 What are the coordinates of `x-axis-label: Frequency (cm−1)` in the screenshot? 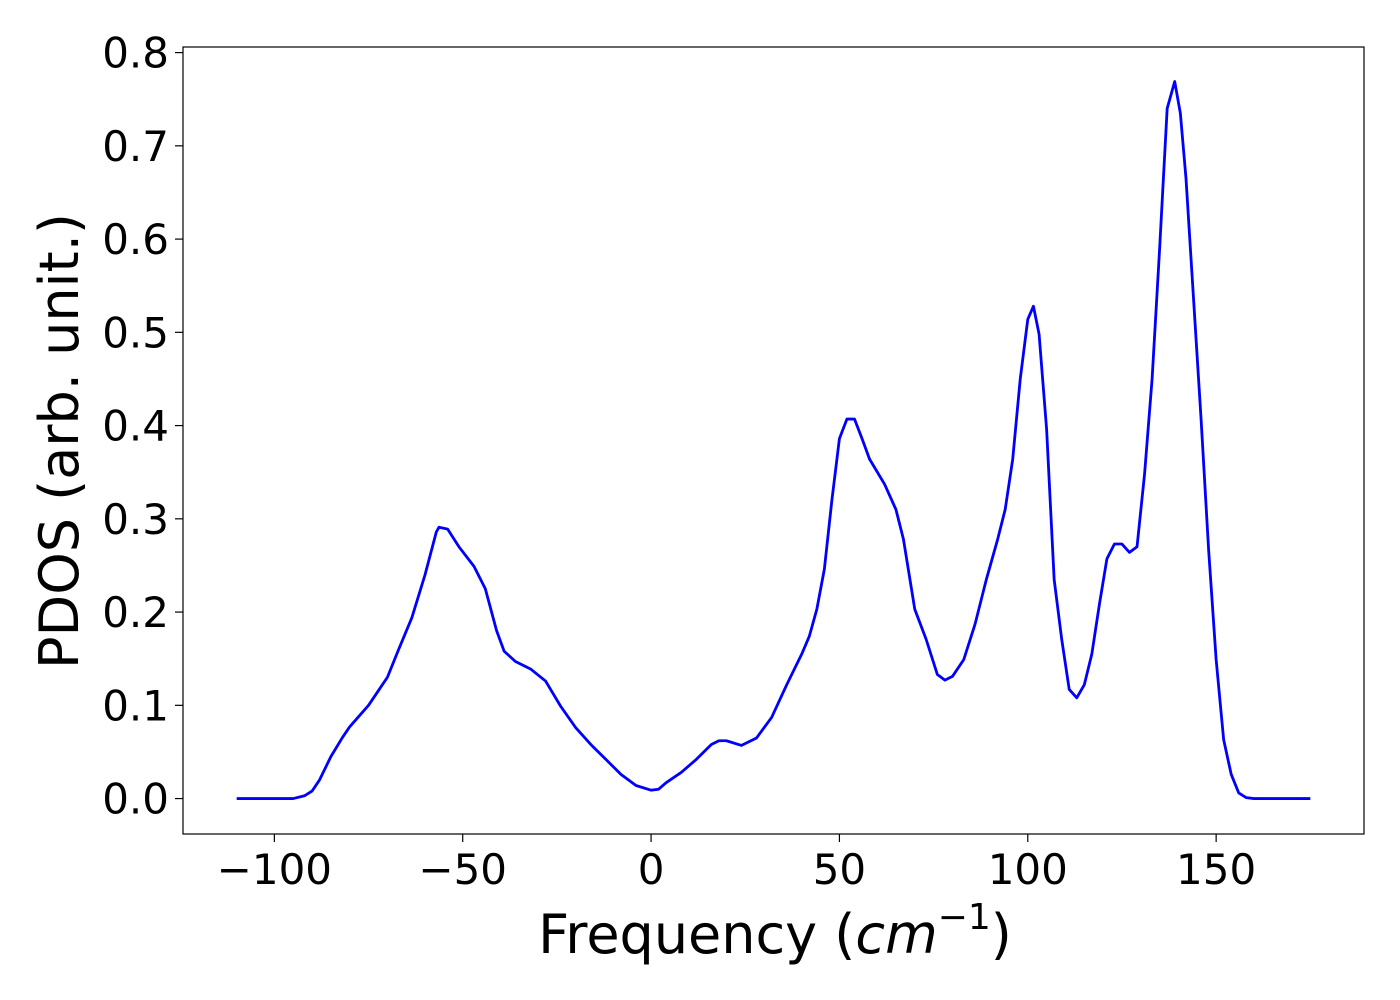 It's located at (775, 931).